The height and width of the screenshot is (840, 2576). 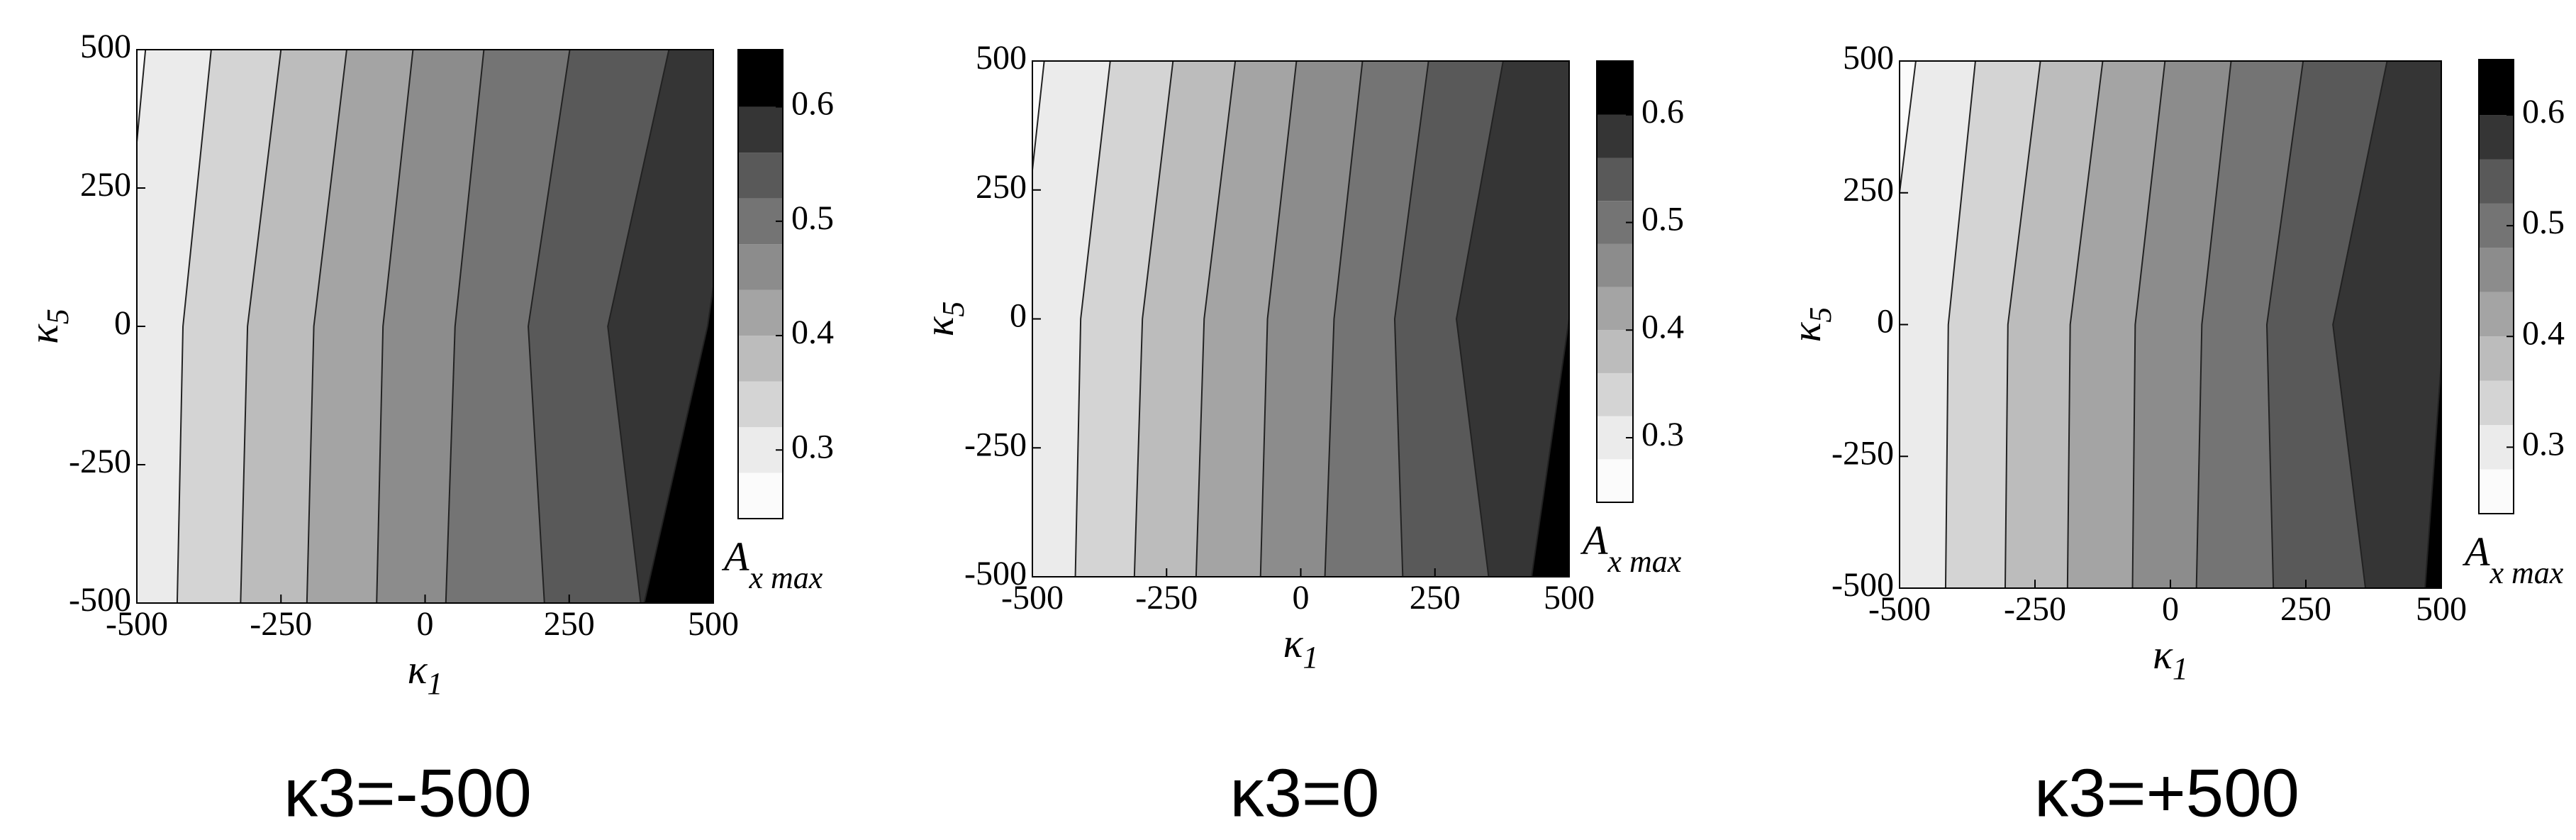 I want to click on colorbar-tick-label: 0.5, so click(x=2543, y=222).